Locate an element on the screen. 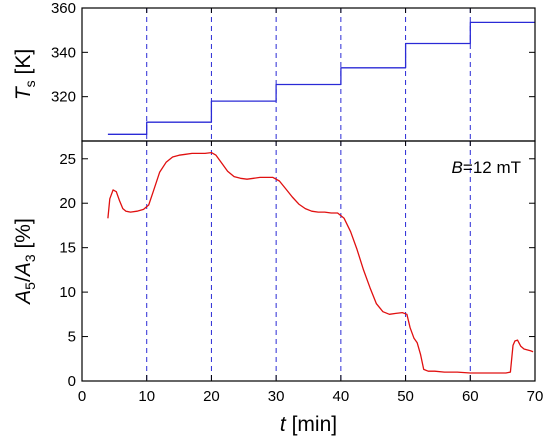 The height and width of the screenshot is (443, 550). top-ylabel-sub: s is located at coordinates (30, 83).